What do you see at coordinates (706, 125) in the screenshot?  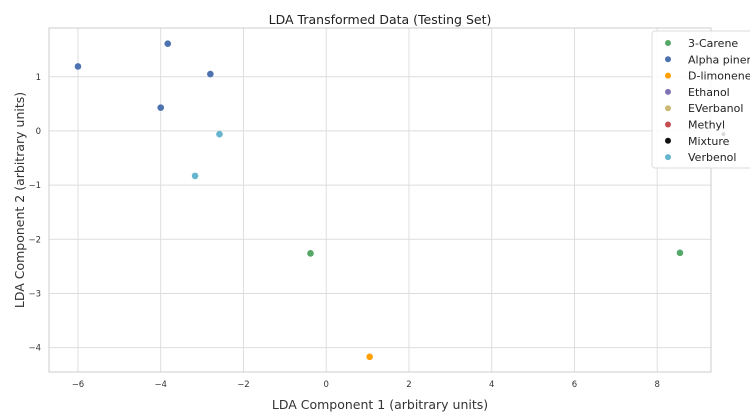 I see `legend-label: Methyl` at bounding box center [706, 125].